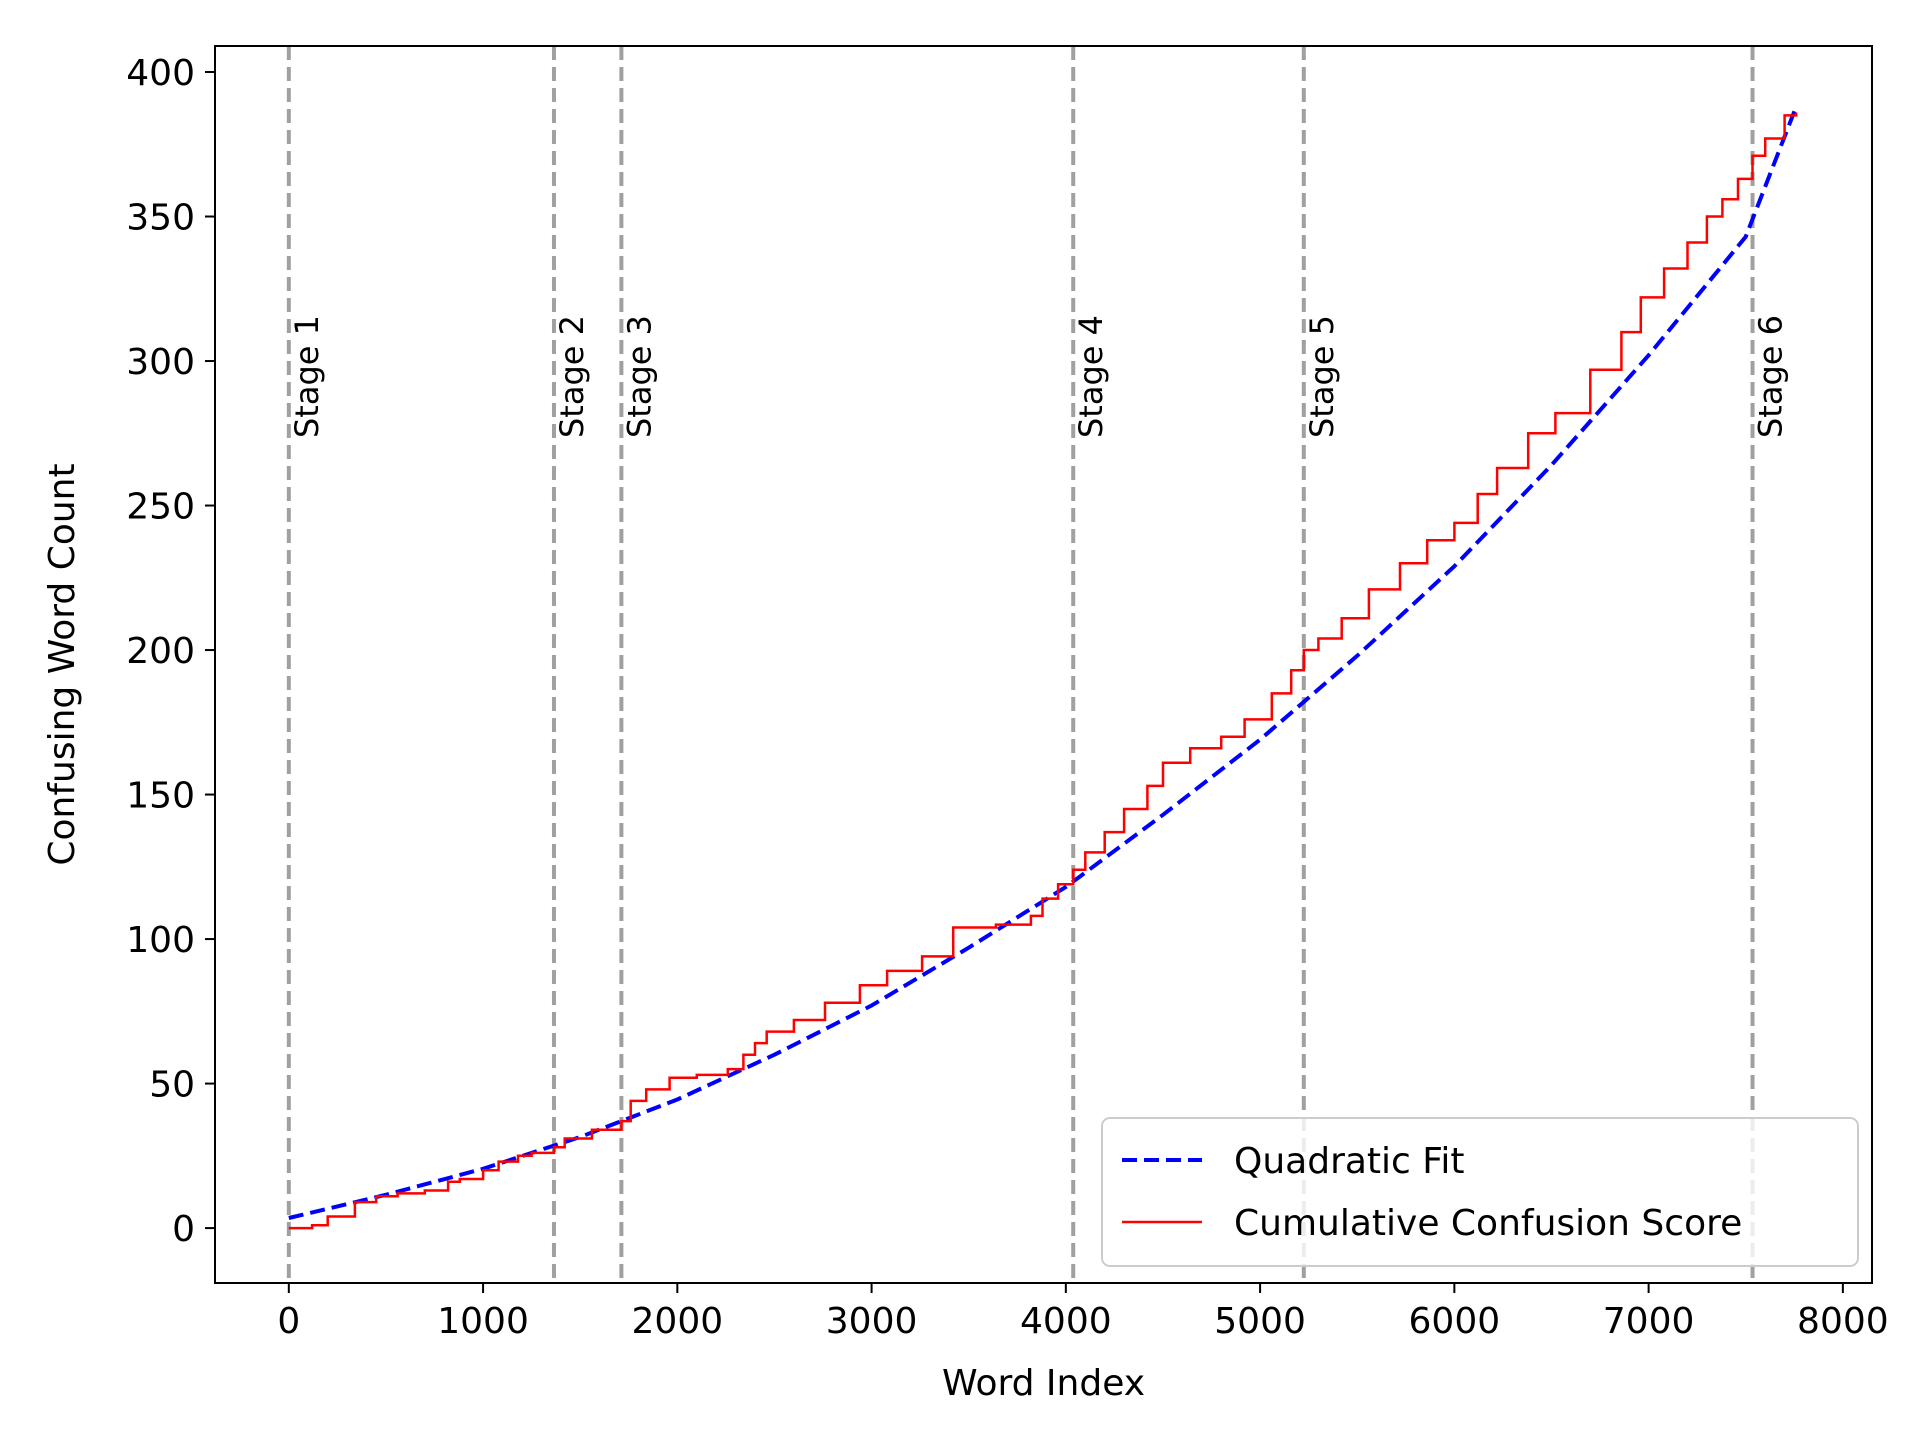  What do you see at coordinates (678, 1321) in the screenshot?
I see `x-tick-label-2000: 2000` at bounding box center [678, 1321].